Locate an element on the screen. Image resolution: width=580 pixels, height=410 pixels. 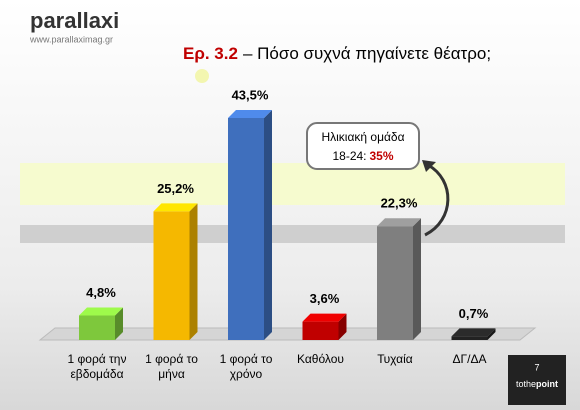
title-number: Ερ. 3.2 is located at coordinates (210, 53).